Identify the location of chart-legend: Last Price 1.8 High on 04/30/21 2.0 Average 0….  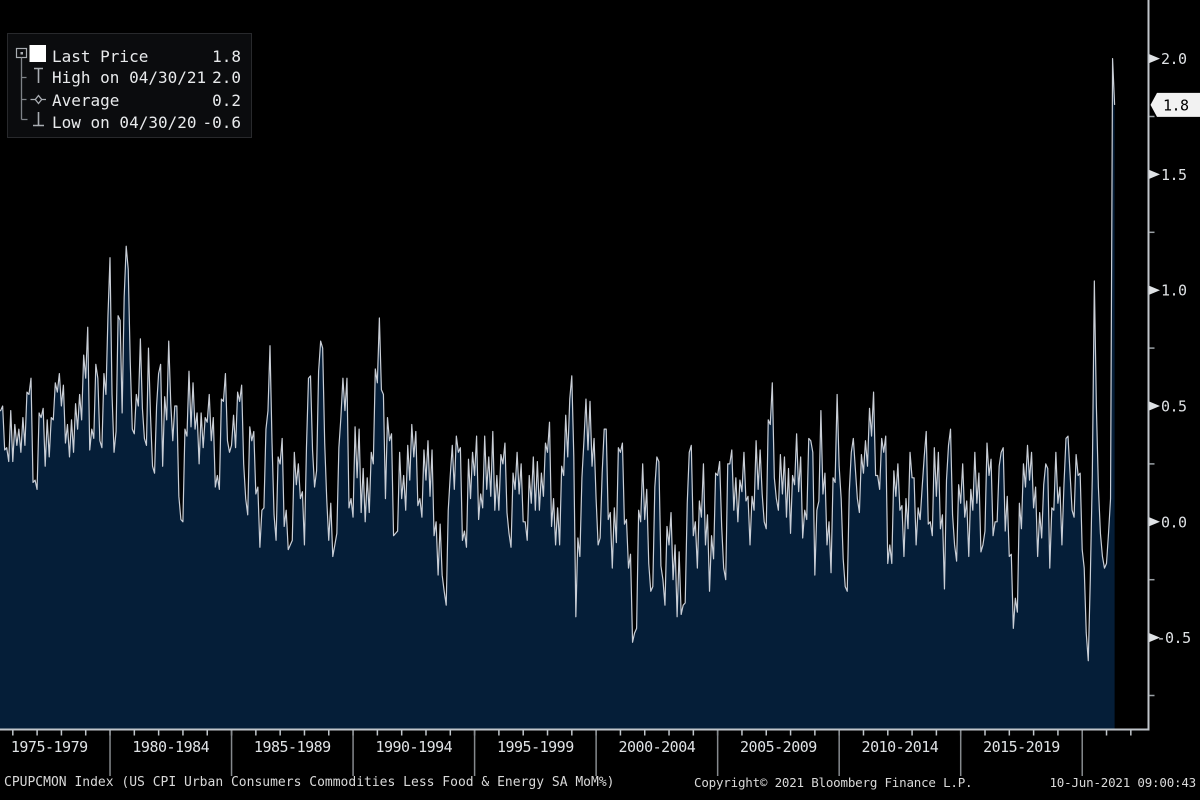
(129, 85).